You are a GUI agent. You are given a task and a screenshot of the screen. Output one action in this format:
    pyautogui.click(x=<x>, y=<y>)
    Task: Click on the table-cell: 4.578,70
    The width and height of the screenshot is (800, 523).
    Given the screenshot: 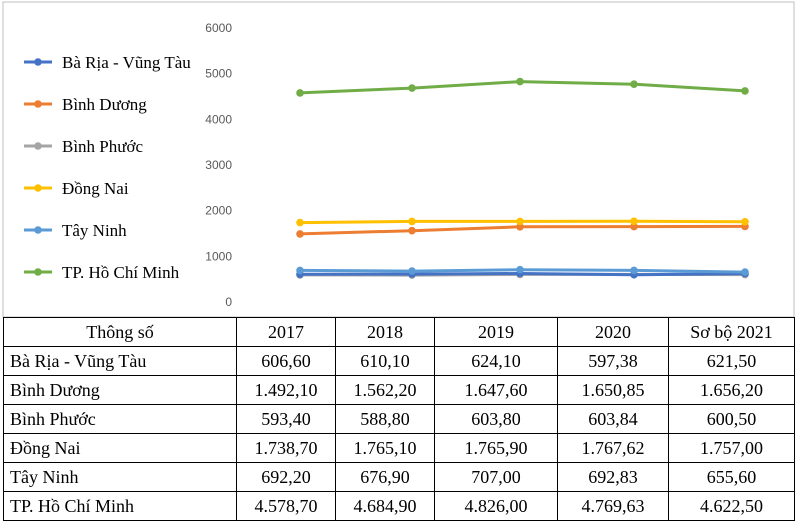 What is the action you would take?
    pyautogui.click(x=286, y=506)
    